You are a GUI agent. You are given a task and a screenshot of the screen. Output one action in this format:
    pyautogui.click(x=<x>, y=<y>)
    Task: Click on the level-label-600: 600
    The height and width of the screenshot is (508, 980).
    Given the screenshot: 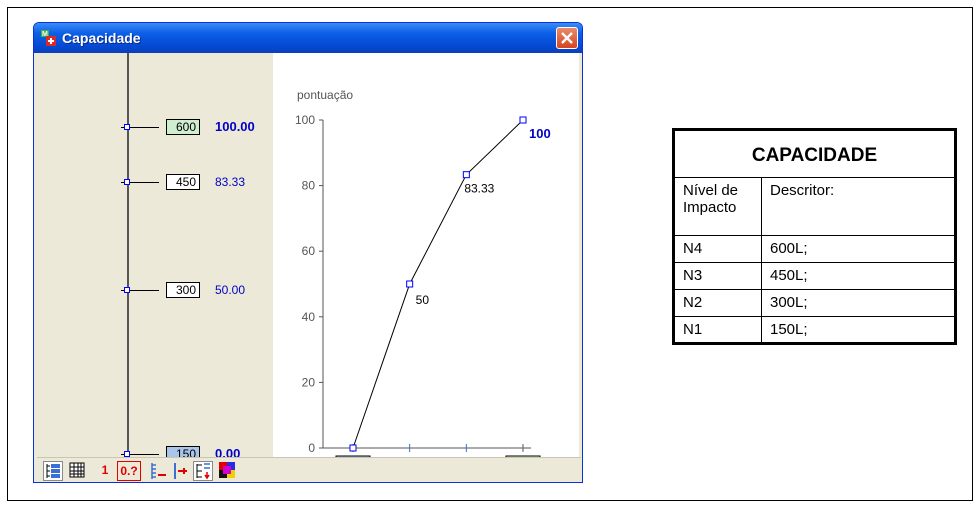 What is the action you would take?
    pyautogui.click(x=183, y=127)
    